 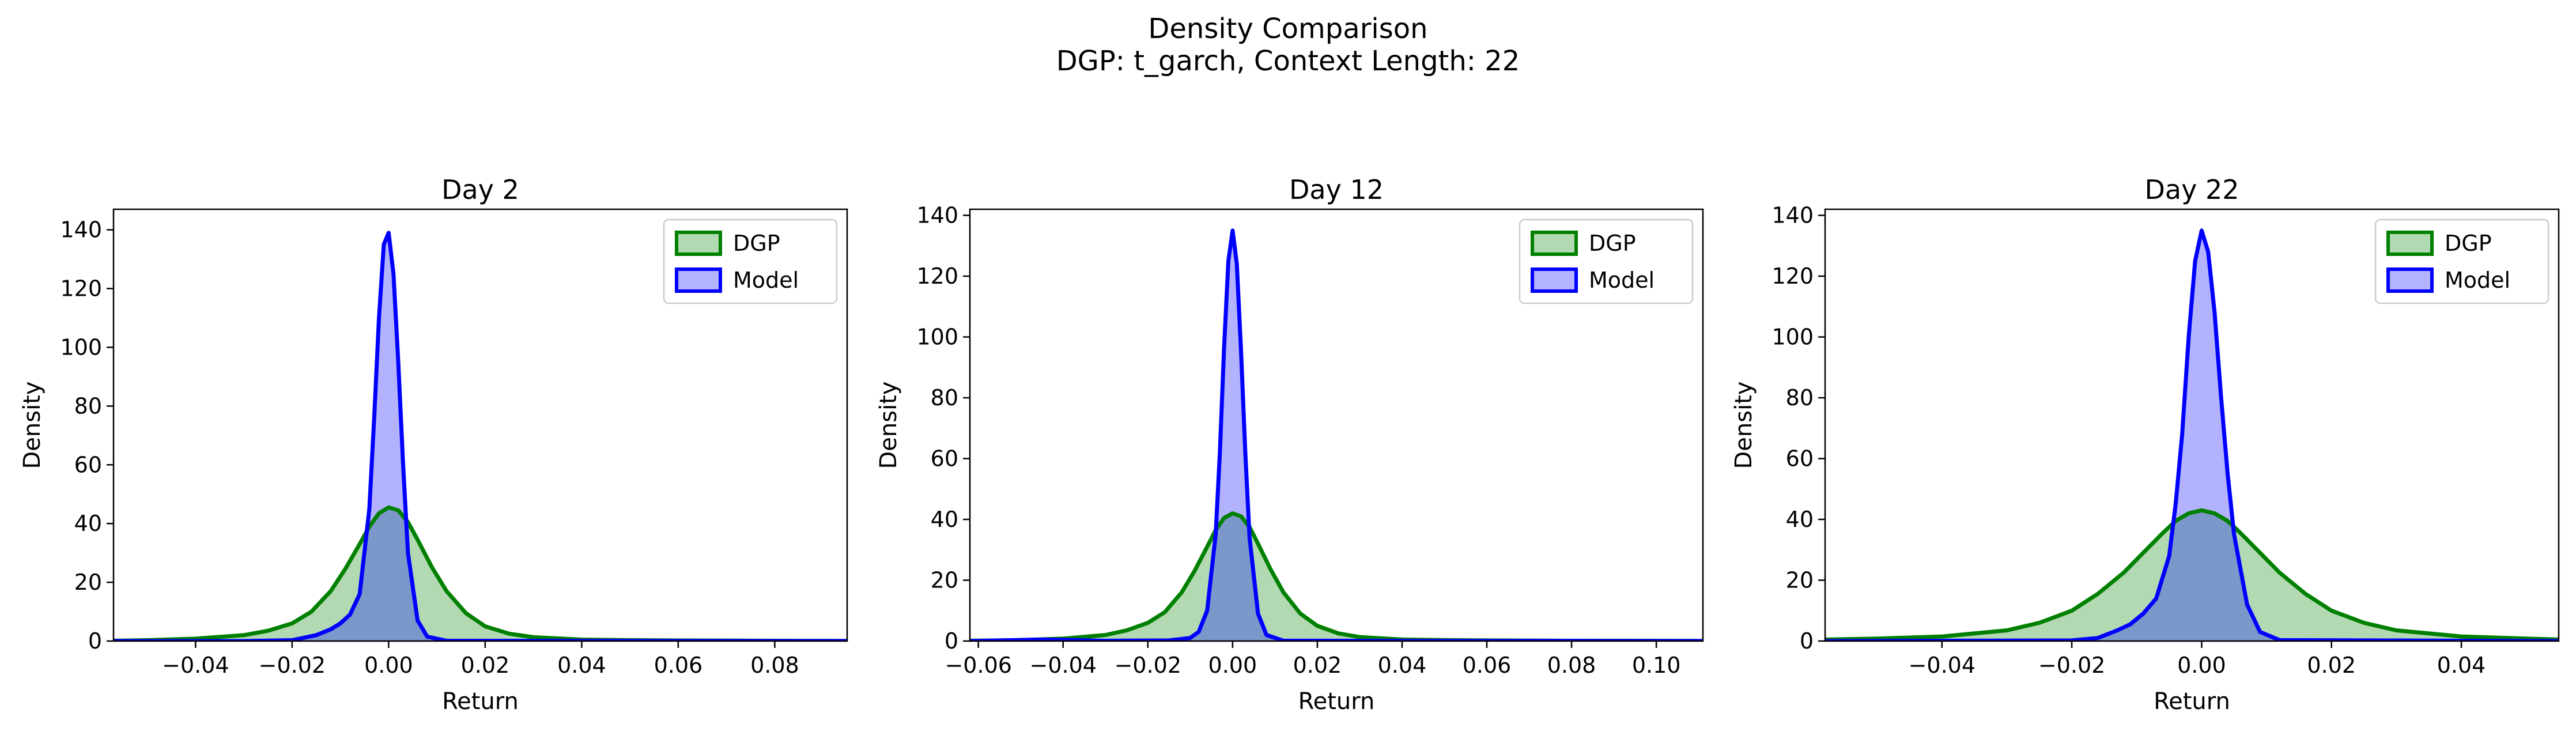 I want to click on figure-subtitle: DGP: t_garch, Context Length: 22, so click(x=1288, y=61).